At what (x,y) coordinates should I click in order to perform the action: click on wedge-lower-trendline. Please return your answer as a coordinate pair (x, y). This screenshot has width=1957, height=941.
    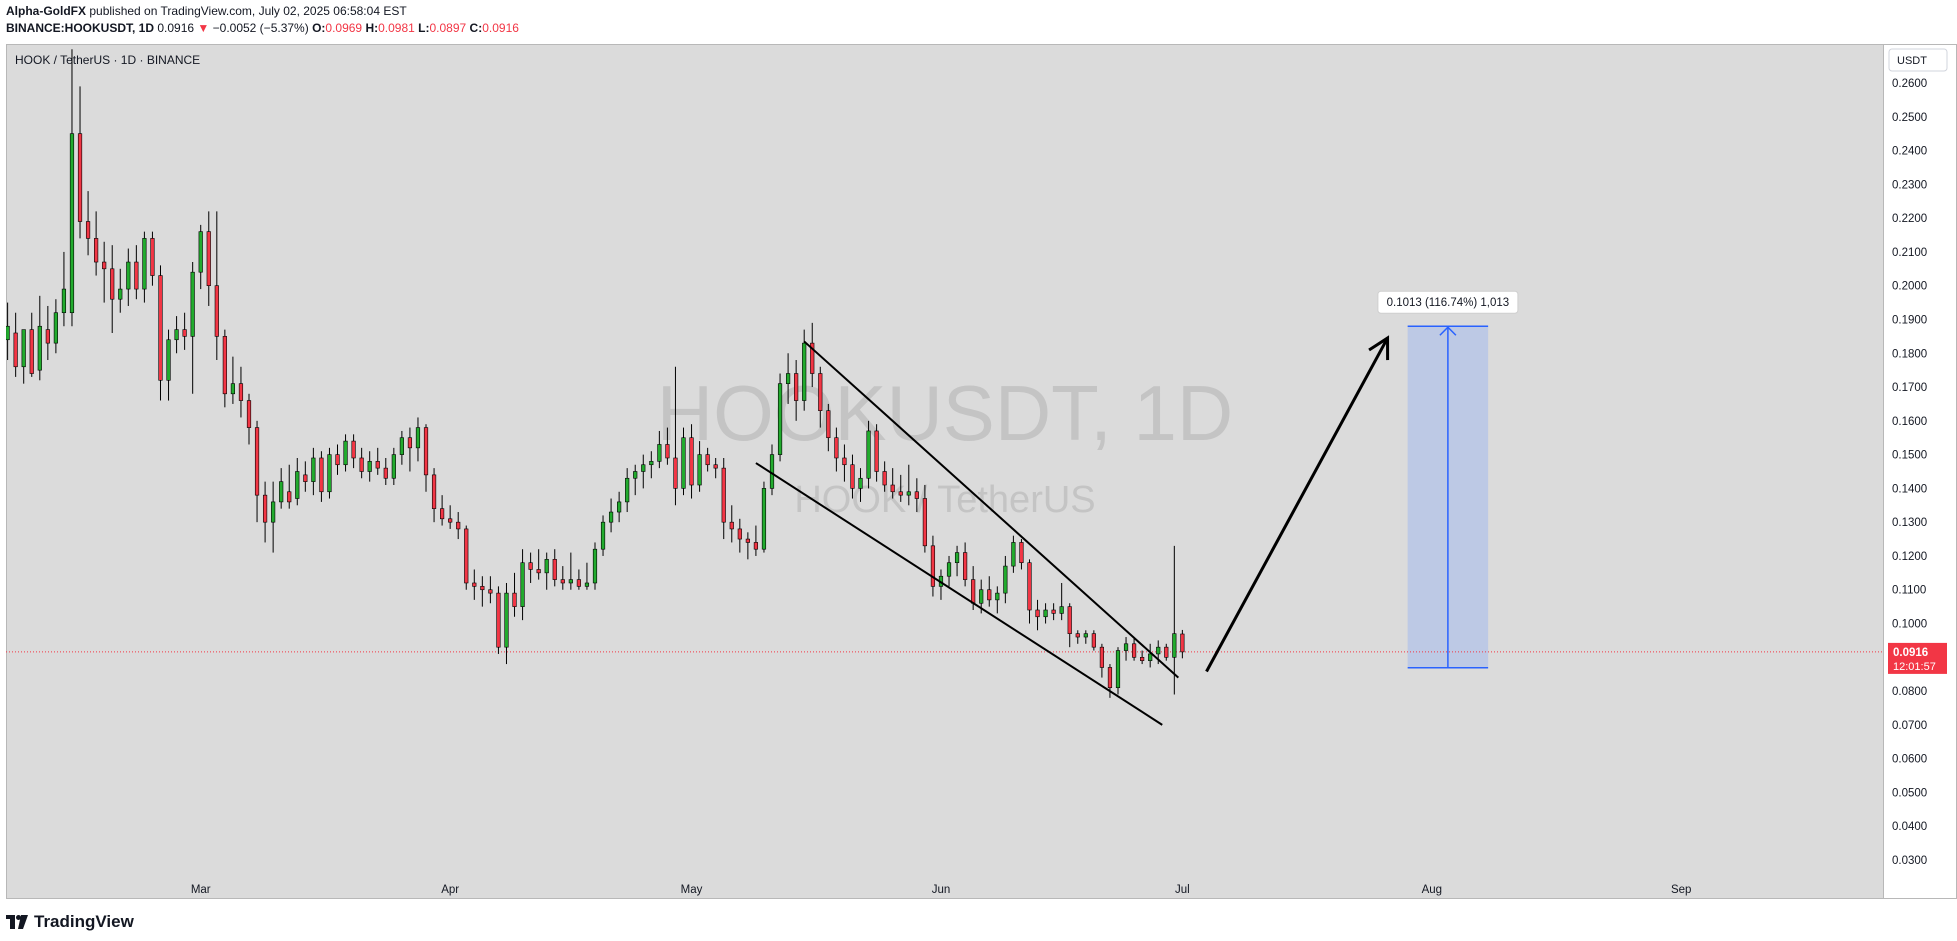
    Looking at the image, I should click on (959, 594).